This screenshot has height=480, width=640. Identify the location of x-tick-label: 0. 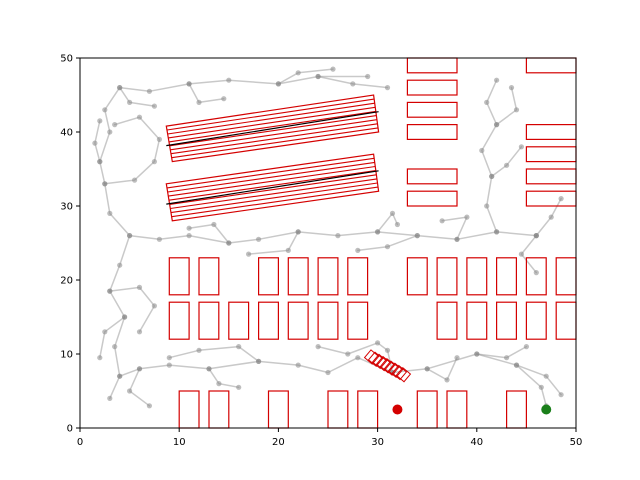
(80, 442).